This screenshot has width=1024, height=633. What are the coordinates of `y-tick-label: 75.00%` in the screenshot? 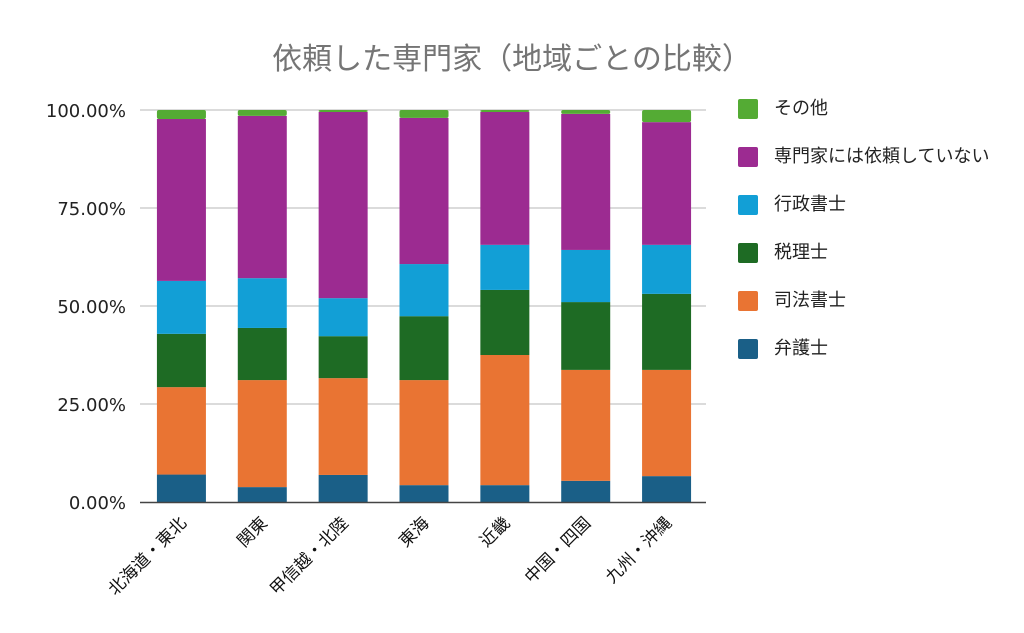 It's located at (91, 209).